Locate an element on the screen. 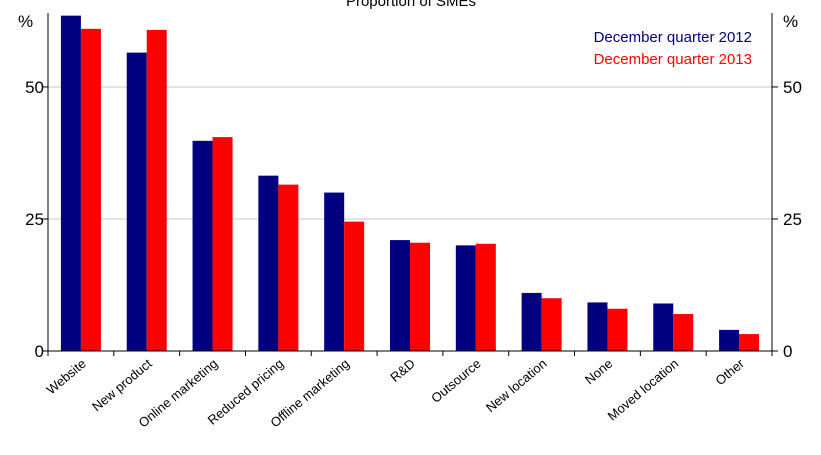 This screenshot has width=821, height=455. right-axis-unit: % is located at coordinates (790, 21).